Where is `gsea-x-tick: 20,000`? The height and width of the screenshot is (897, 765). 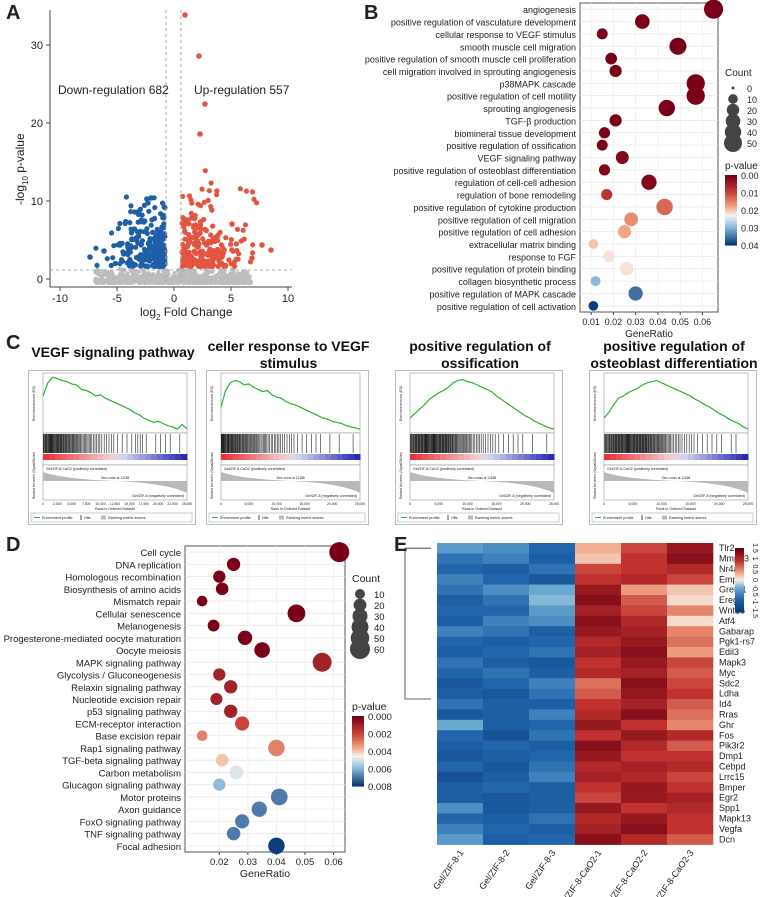 gsea-x-tick: 20,000 is located at coordinates (158, 504).